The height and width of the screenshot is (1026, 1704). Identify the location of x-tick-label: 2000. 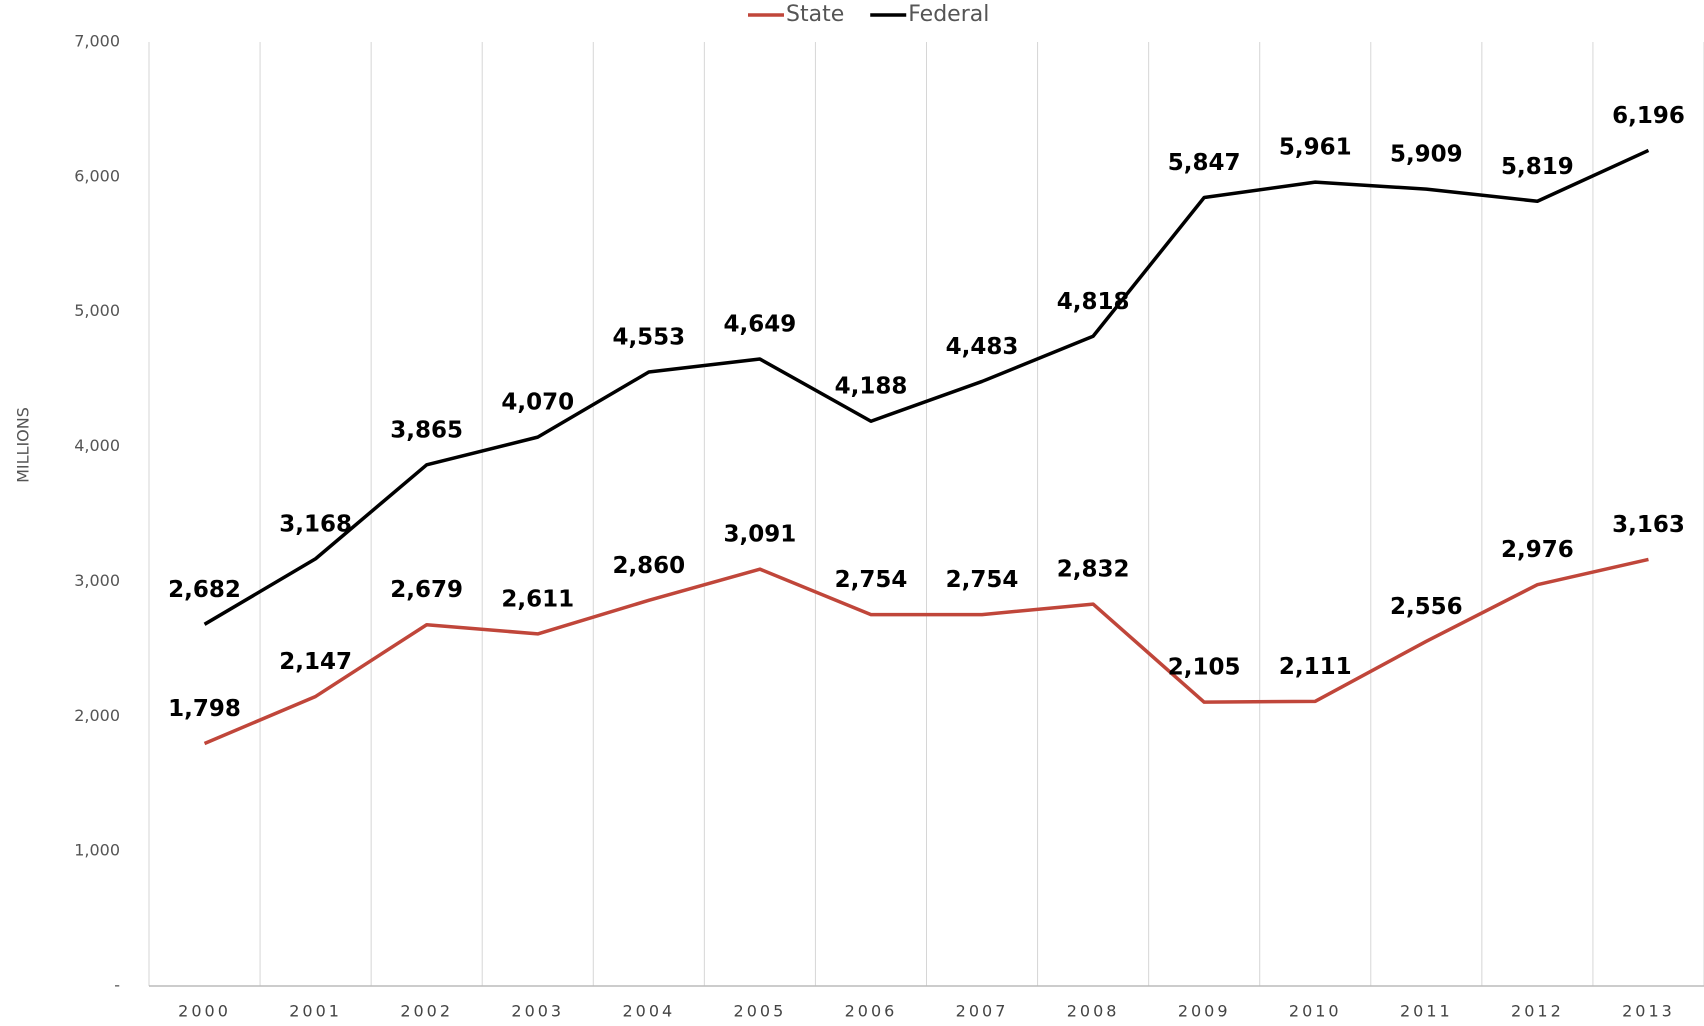
(204, 1011).